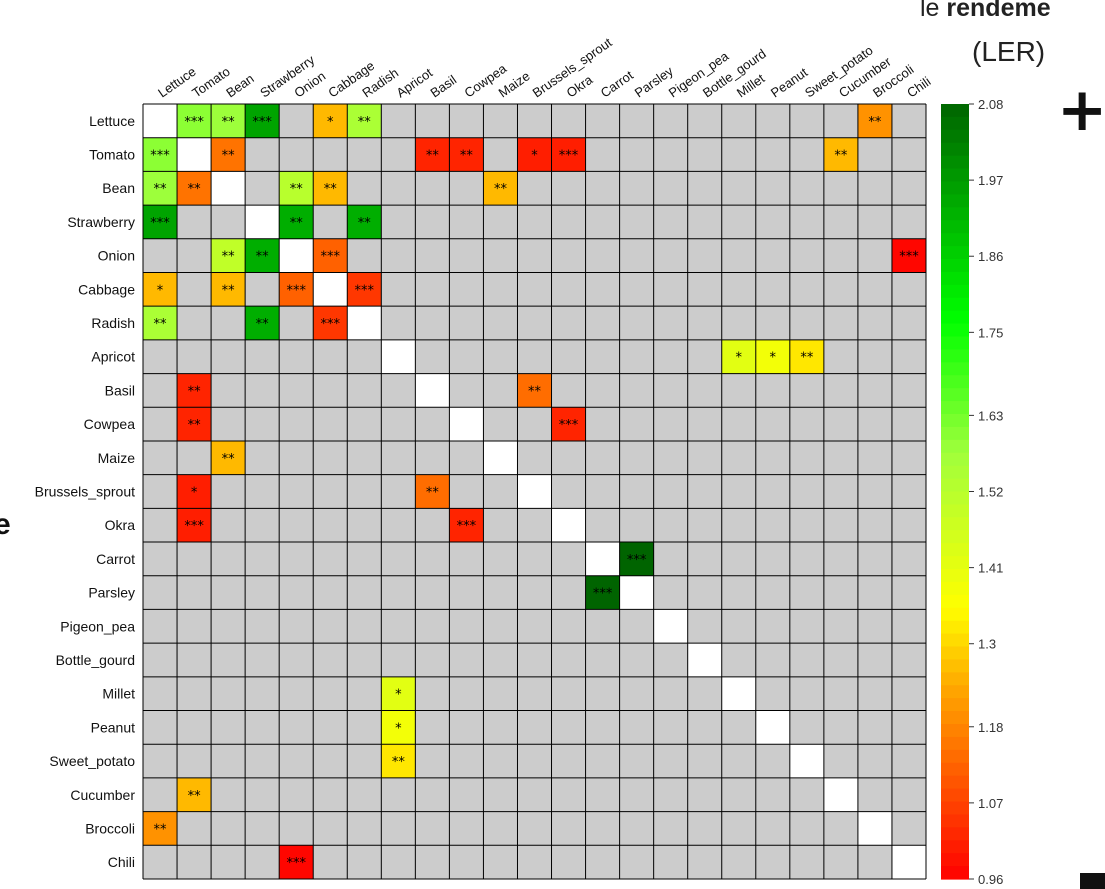 This screenshot has width=1105, height=889. I want to click on colorbar-tick-label: 0.96, so click(990, 879).